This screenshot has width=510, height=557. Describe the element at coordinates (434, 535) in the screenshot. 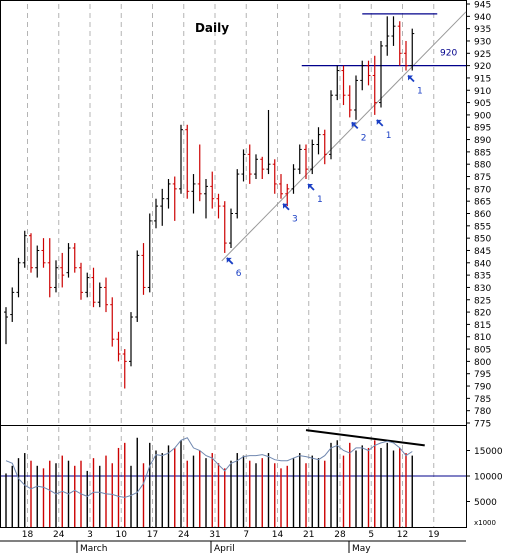

I see `date-tick-label: 19` at that location.